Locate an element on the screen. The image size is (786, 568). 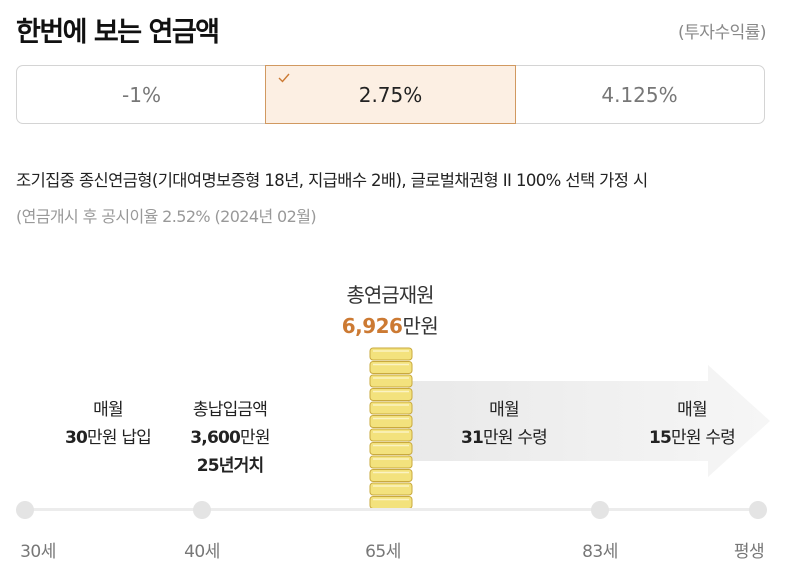
receive-phase1-label: 매월 is located at coordinates (504, 410).